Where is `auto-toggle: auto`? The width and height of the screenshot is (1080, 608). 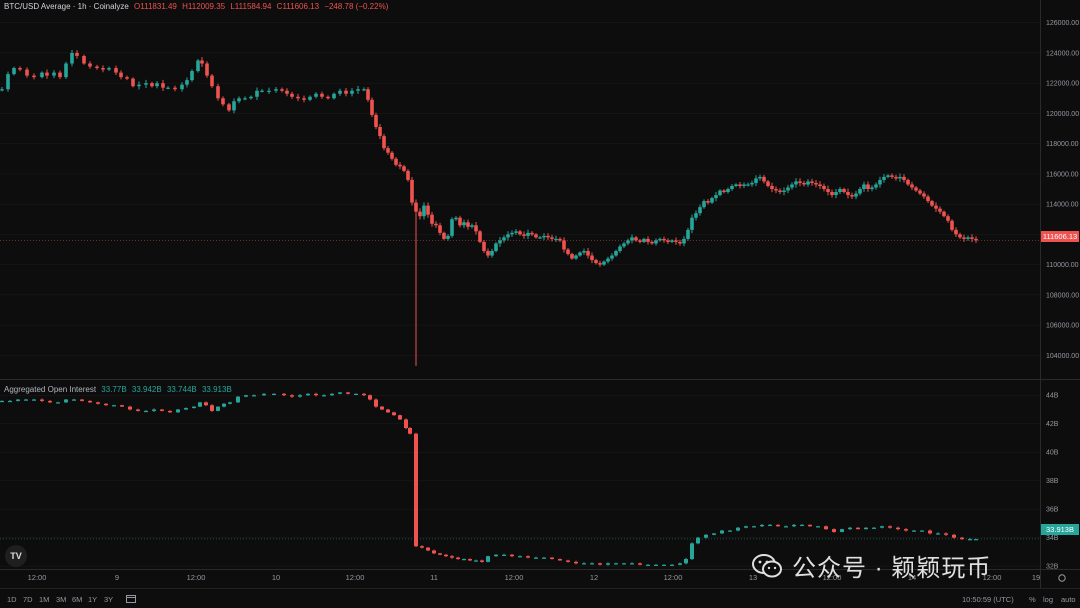 auto-toggle: auto is located at coordinates (1068, 599).